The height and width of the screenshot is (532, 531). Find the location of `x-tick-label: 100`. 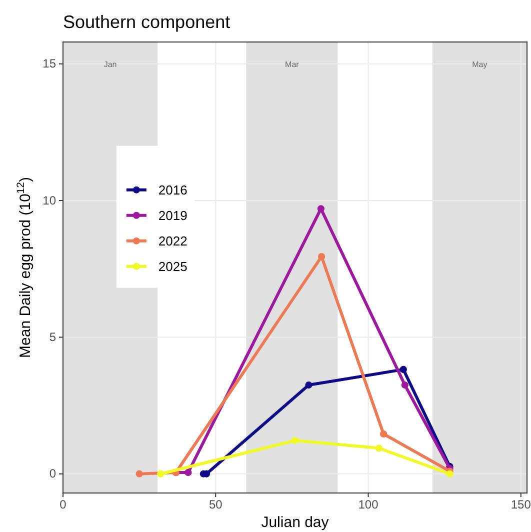

x-tick-label: 100 is located at coordinates (368, 505).